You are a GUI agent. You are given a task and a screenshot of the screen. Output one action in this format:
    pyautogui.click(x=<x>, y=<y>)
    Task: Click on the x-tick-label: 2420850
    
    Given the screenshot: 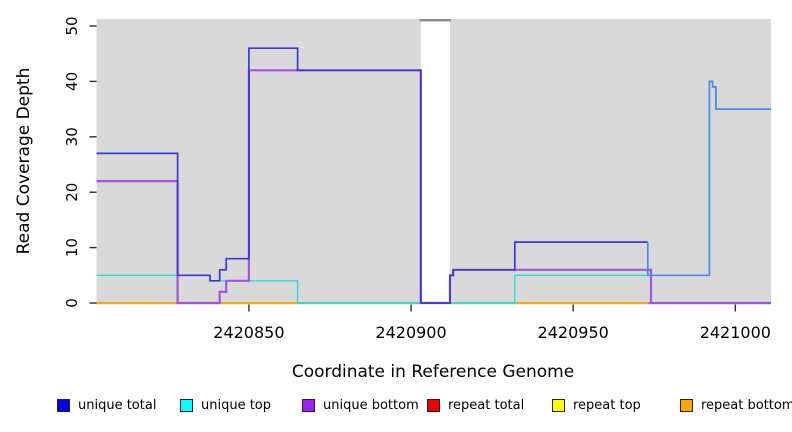 What is the action you would take?
    pyautogui.click(x=248, y=332)
    